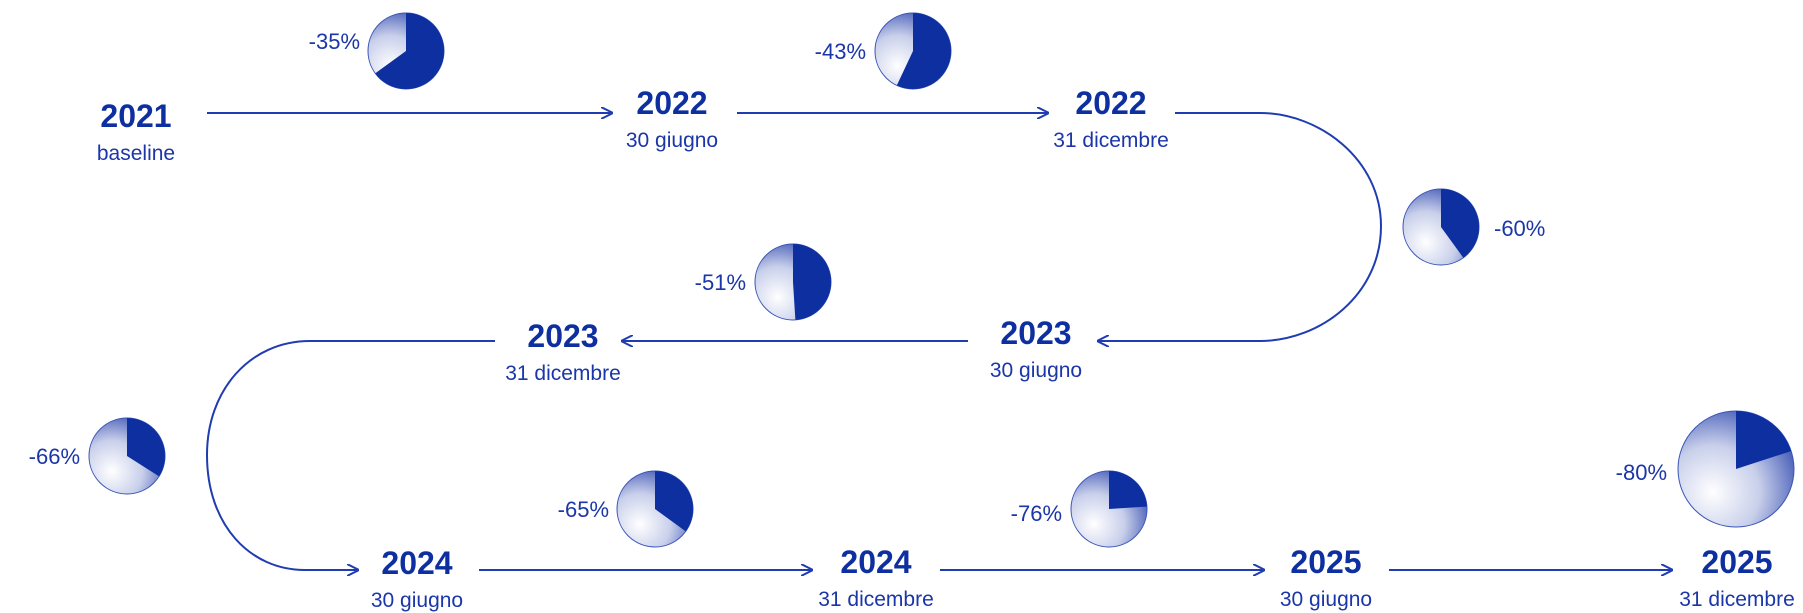 The image size is (1803, 613). I want to click on reduction-label: -65%, so click(583, 509).